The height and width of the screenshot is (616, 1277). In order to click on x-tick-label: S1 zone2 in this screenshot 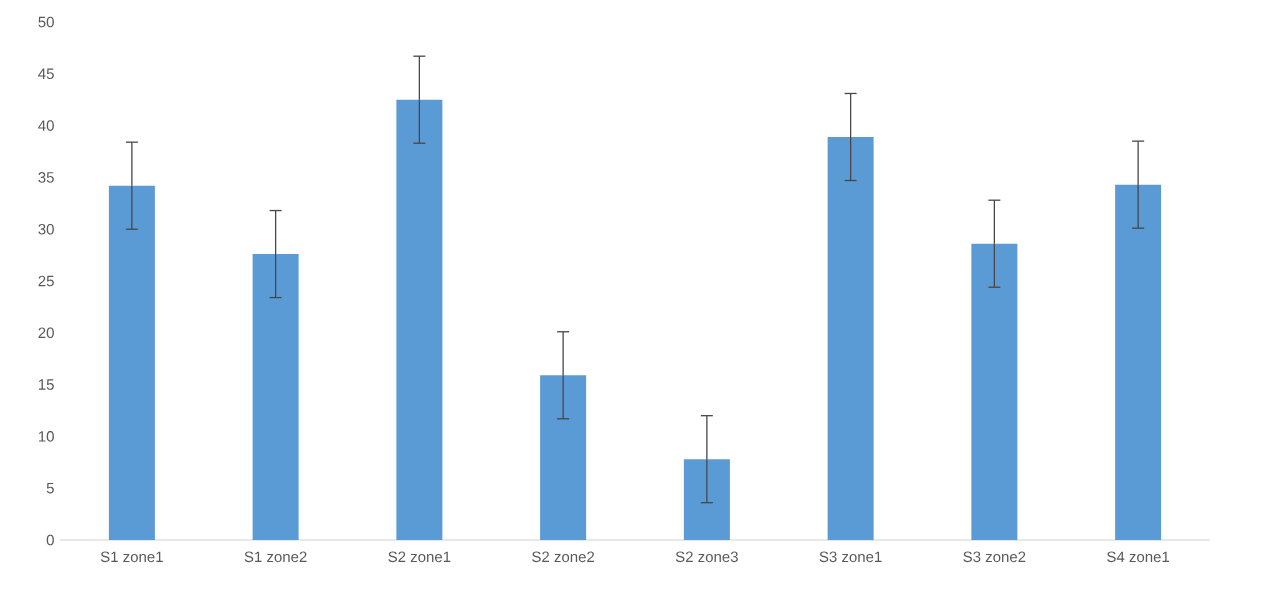, I will do `click(275, 557)`.